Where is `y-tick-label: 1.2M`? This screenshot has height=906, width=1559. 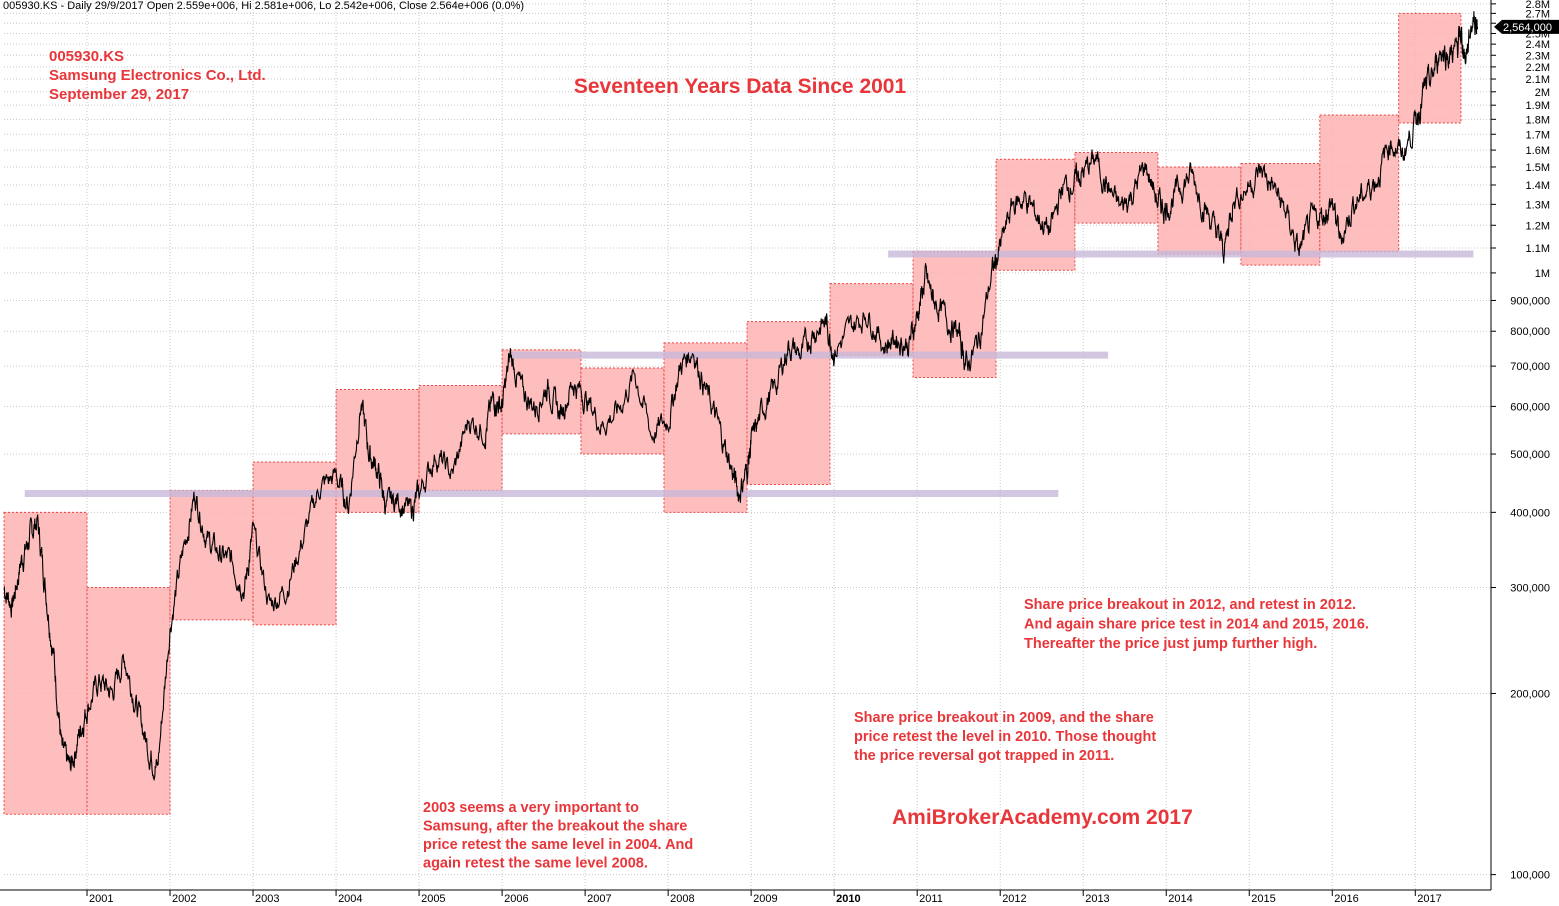
y-tick-label: 1.2M is located at coordinates (1538, 226).